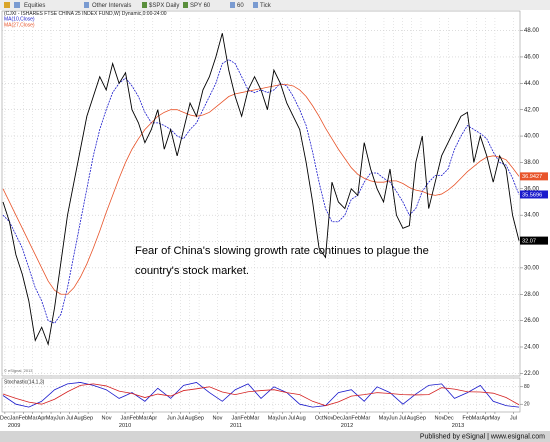 This screenshot has width=550, height=442. What do you see at coordinates (532, 295) in the screenshot?
I see `y-tick-label: 28.00` at bounding box center [532, 295].